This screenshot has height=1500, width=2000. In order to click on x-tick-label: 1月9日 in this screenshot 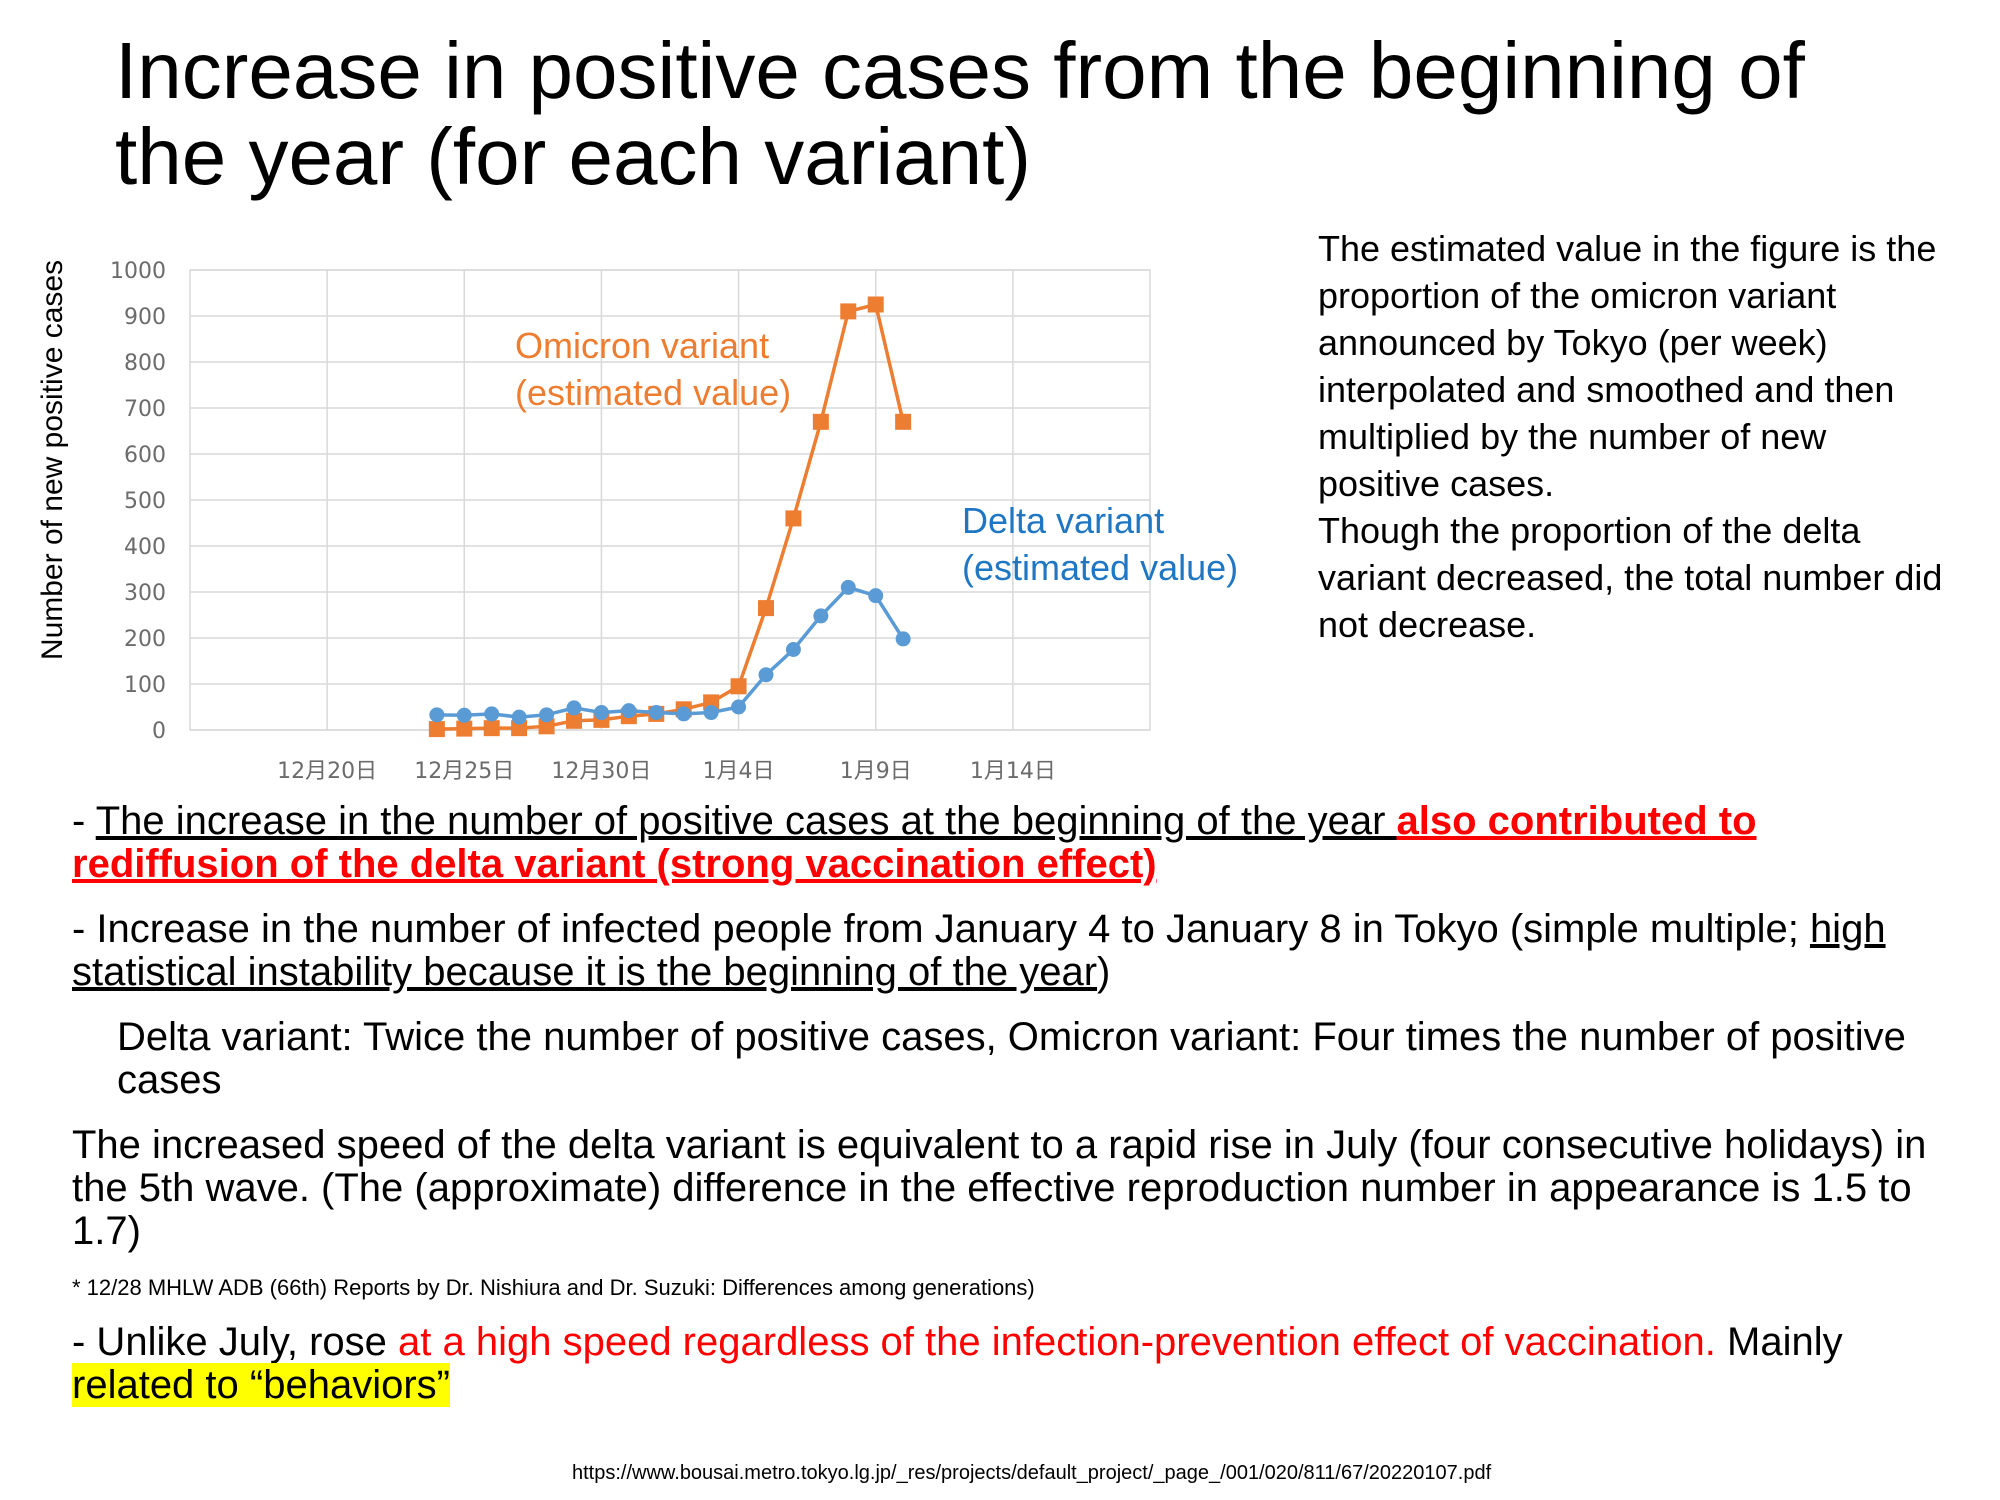, I will do `click(876, 771)`.